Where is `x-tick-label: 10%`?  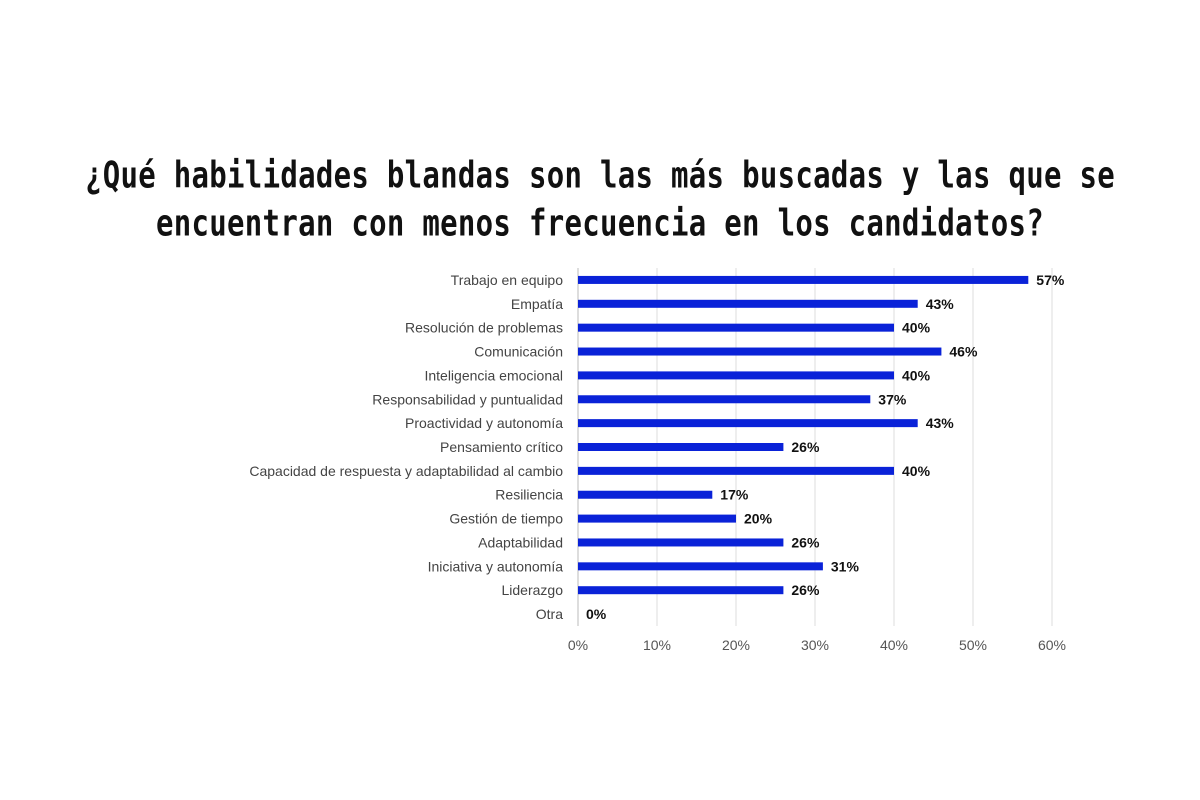
x-tick-label: 10% is located at coordinates (657, 645).